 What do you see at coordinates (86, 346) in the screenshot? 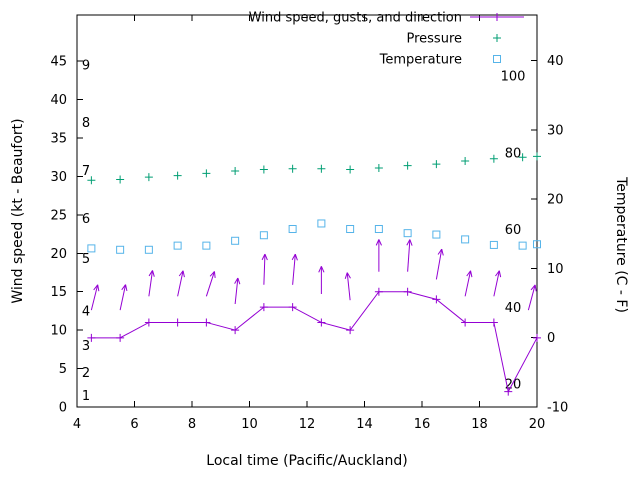
I see `svg-text: 3` at bounding box center [86, 346].